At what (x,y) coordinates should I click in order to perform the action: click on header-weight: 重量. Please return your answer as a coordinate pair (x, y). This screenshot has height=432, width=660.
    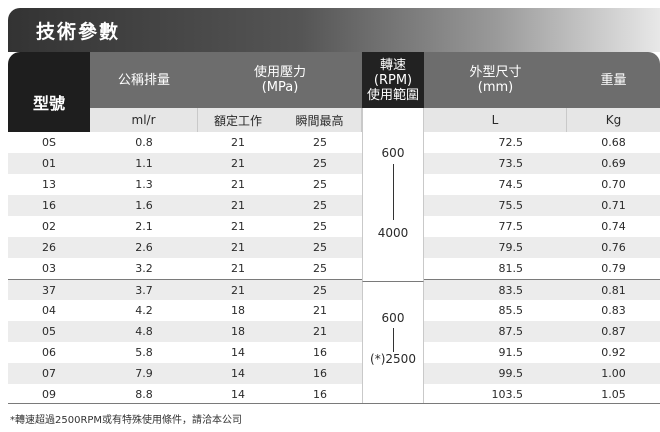
    Looking at the image, I should click on (613, 80).